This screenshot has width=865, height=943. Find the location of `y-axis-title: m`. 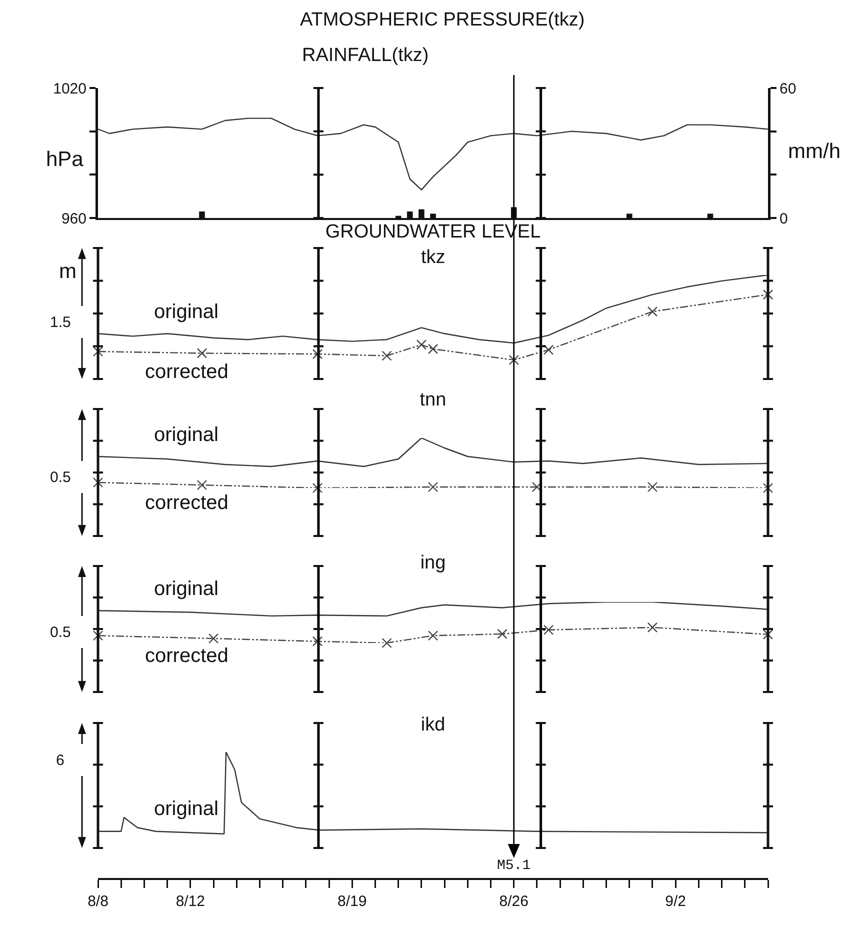

y-axis-title: m is located at coordinates (67, 271).